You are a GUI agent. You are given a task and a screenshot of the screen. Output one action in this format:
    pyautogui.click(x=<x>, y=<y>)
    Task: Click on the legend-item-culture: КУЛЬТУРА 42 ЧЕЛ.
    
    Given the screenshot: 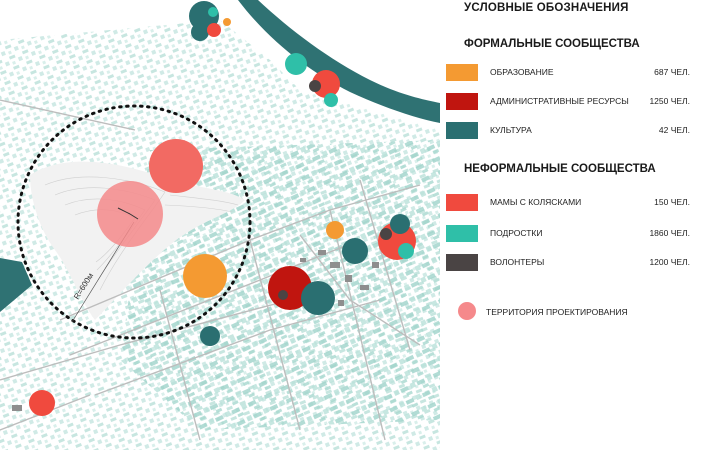 What is the action you would take?
    pyautogui.click(x=571, y=131)
    